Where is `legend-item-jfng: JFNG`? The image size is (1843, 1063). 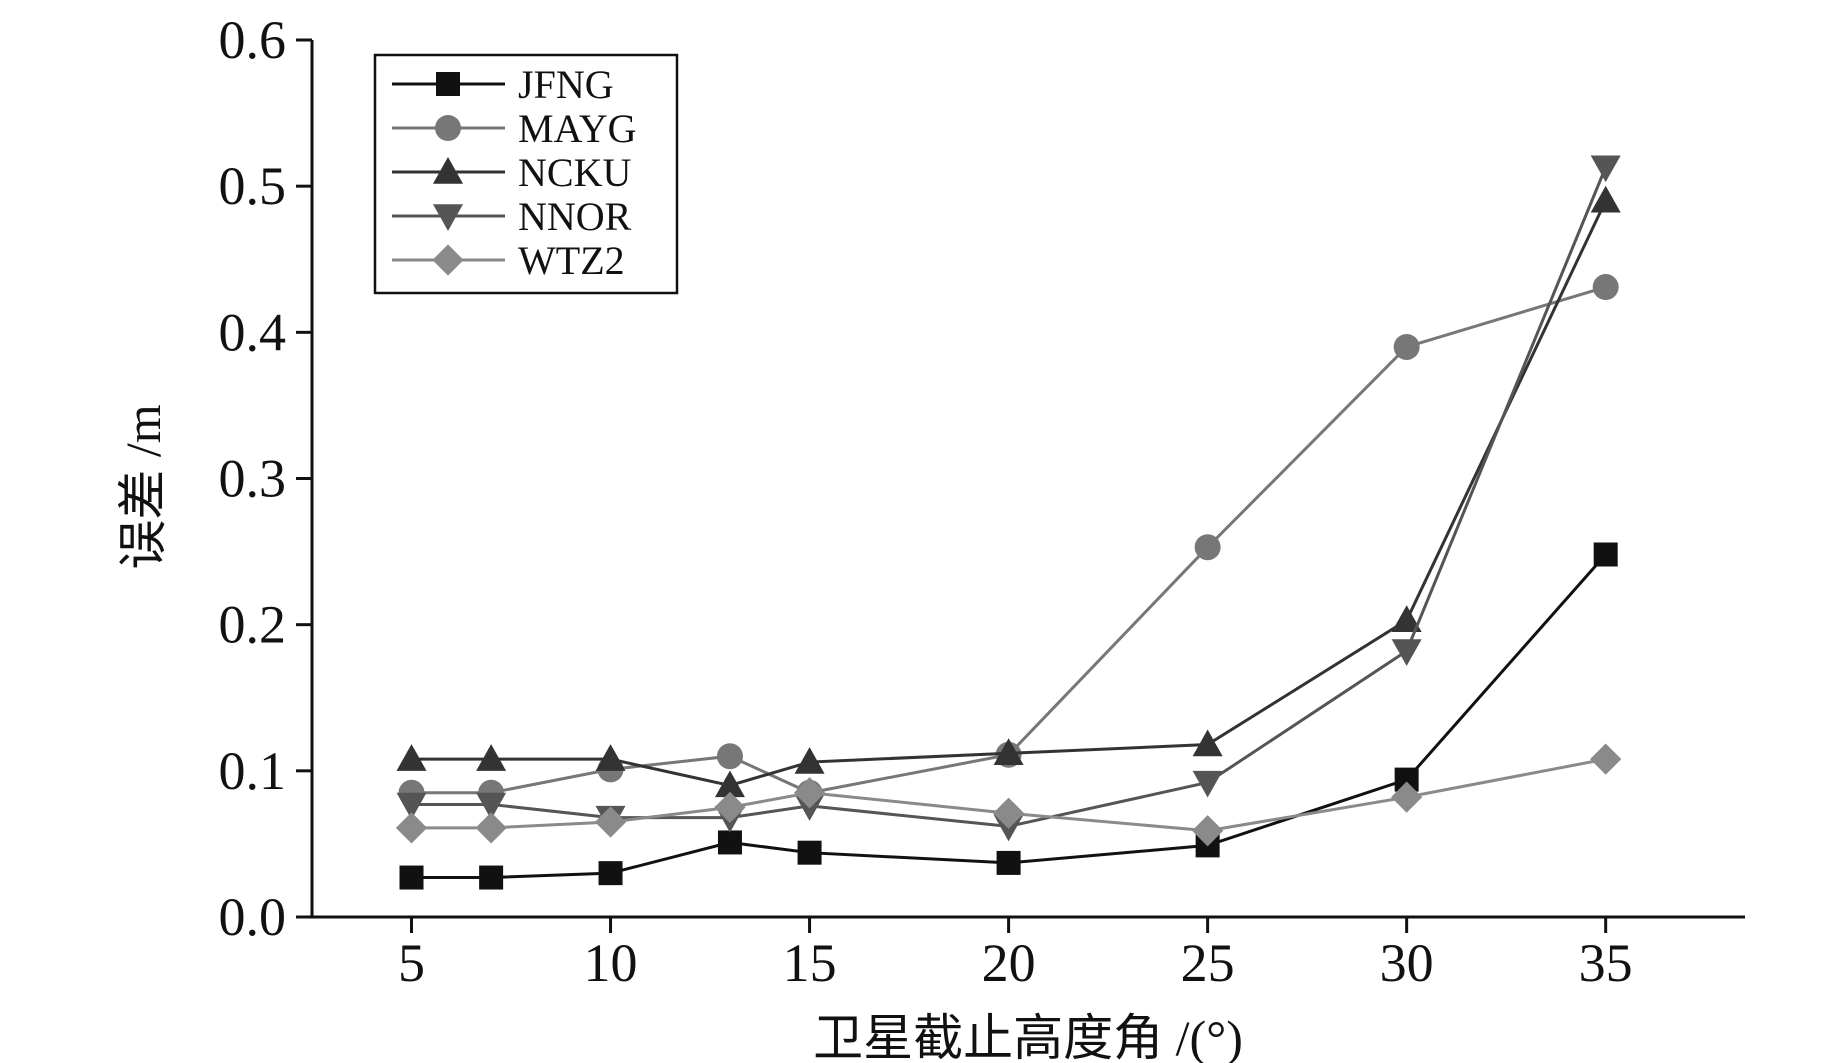 legend-item-jfng: JFNG is located at coordinates (503, 84).